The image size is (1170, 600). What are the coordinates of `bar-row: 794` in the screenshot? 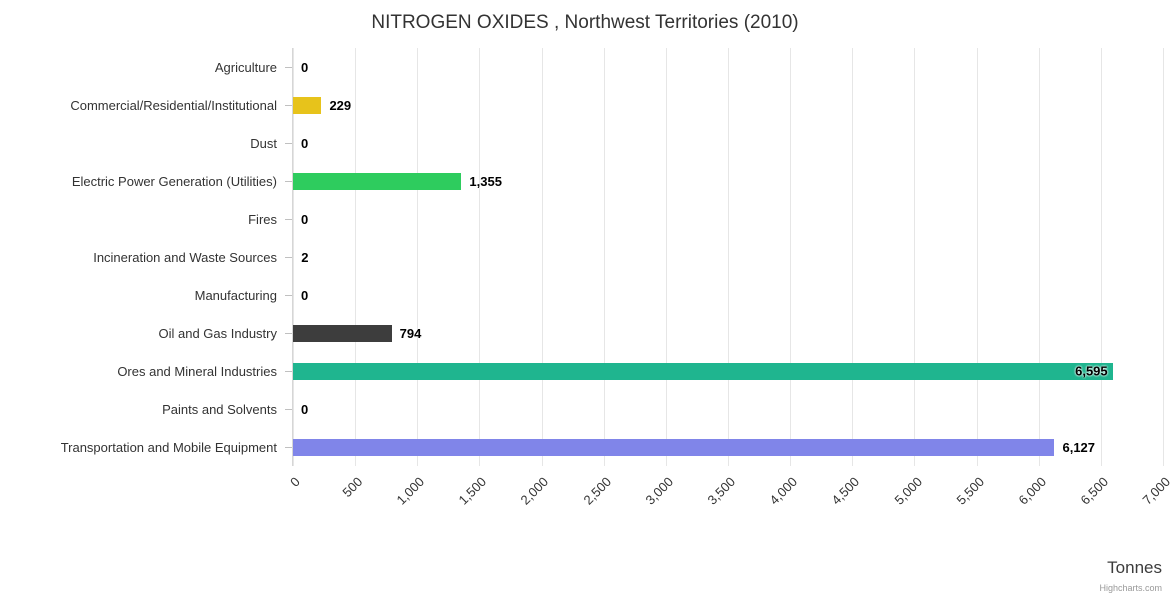 It's located at (728, 333).